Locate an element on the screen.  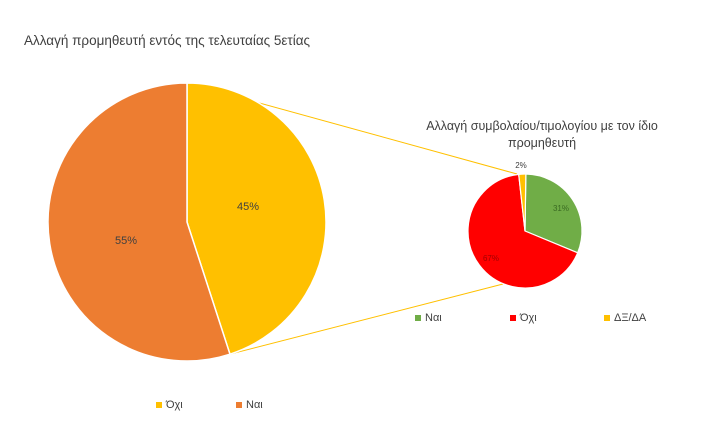
sub-pie-label-dk-na: 2% is located at coordinates (521, 165).